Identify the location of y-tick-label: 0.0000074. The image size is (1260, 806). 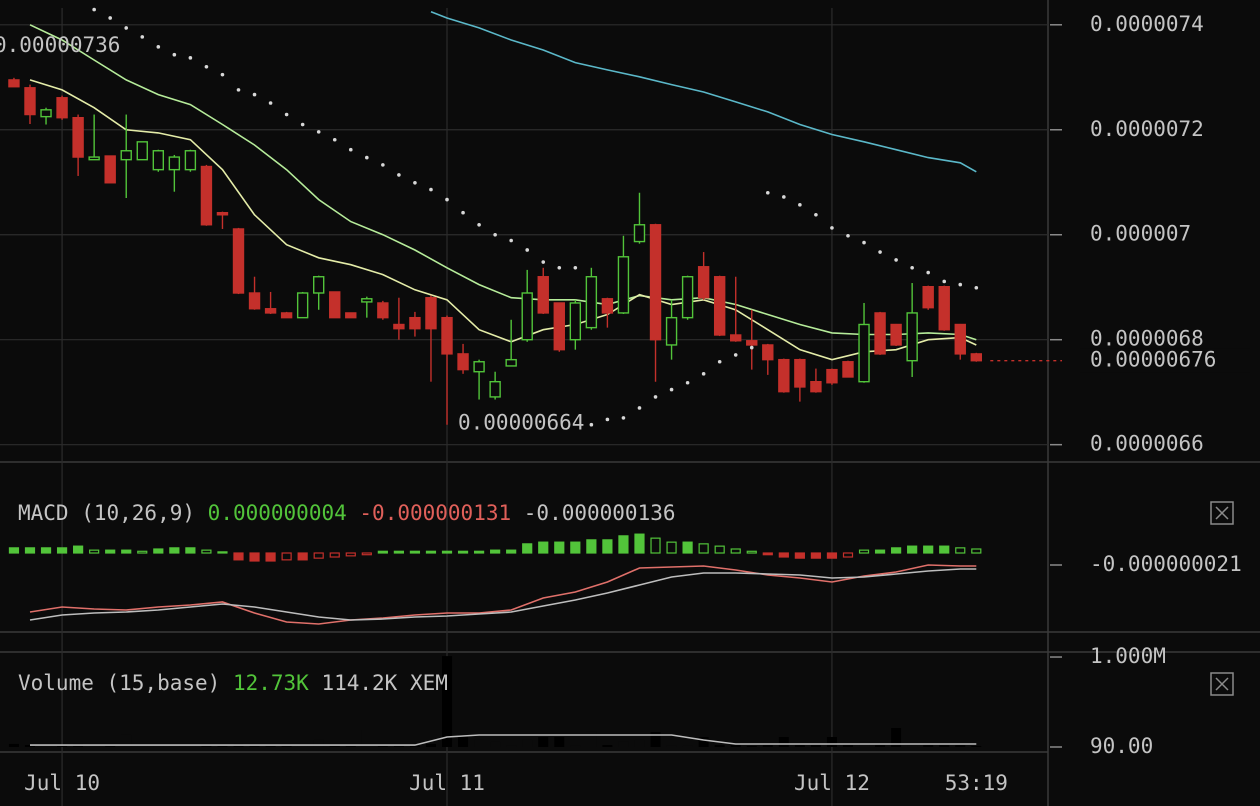
(1147, 24).